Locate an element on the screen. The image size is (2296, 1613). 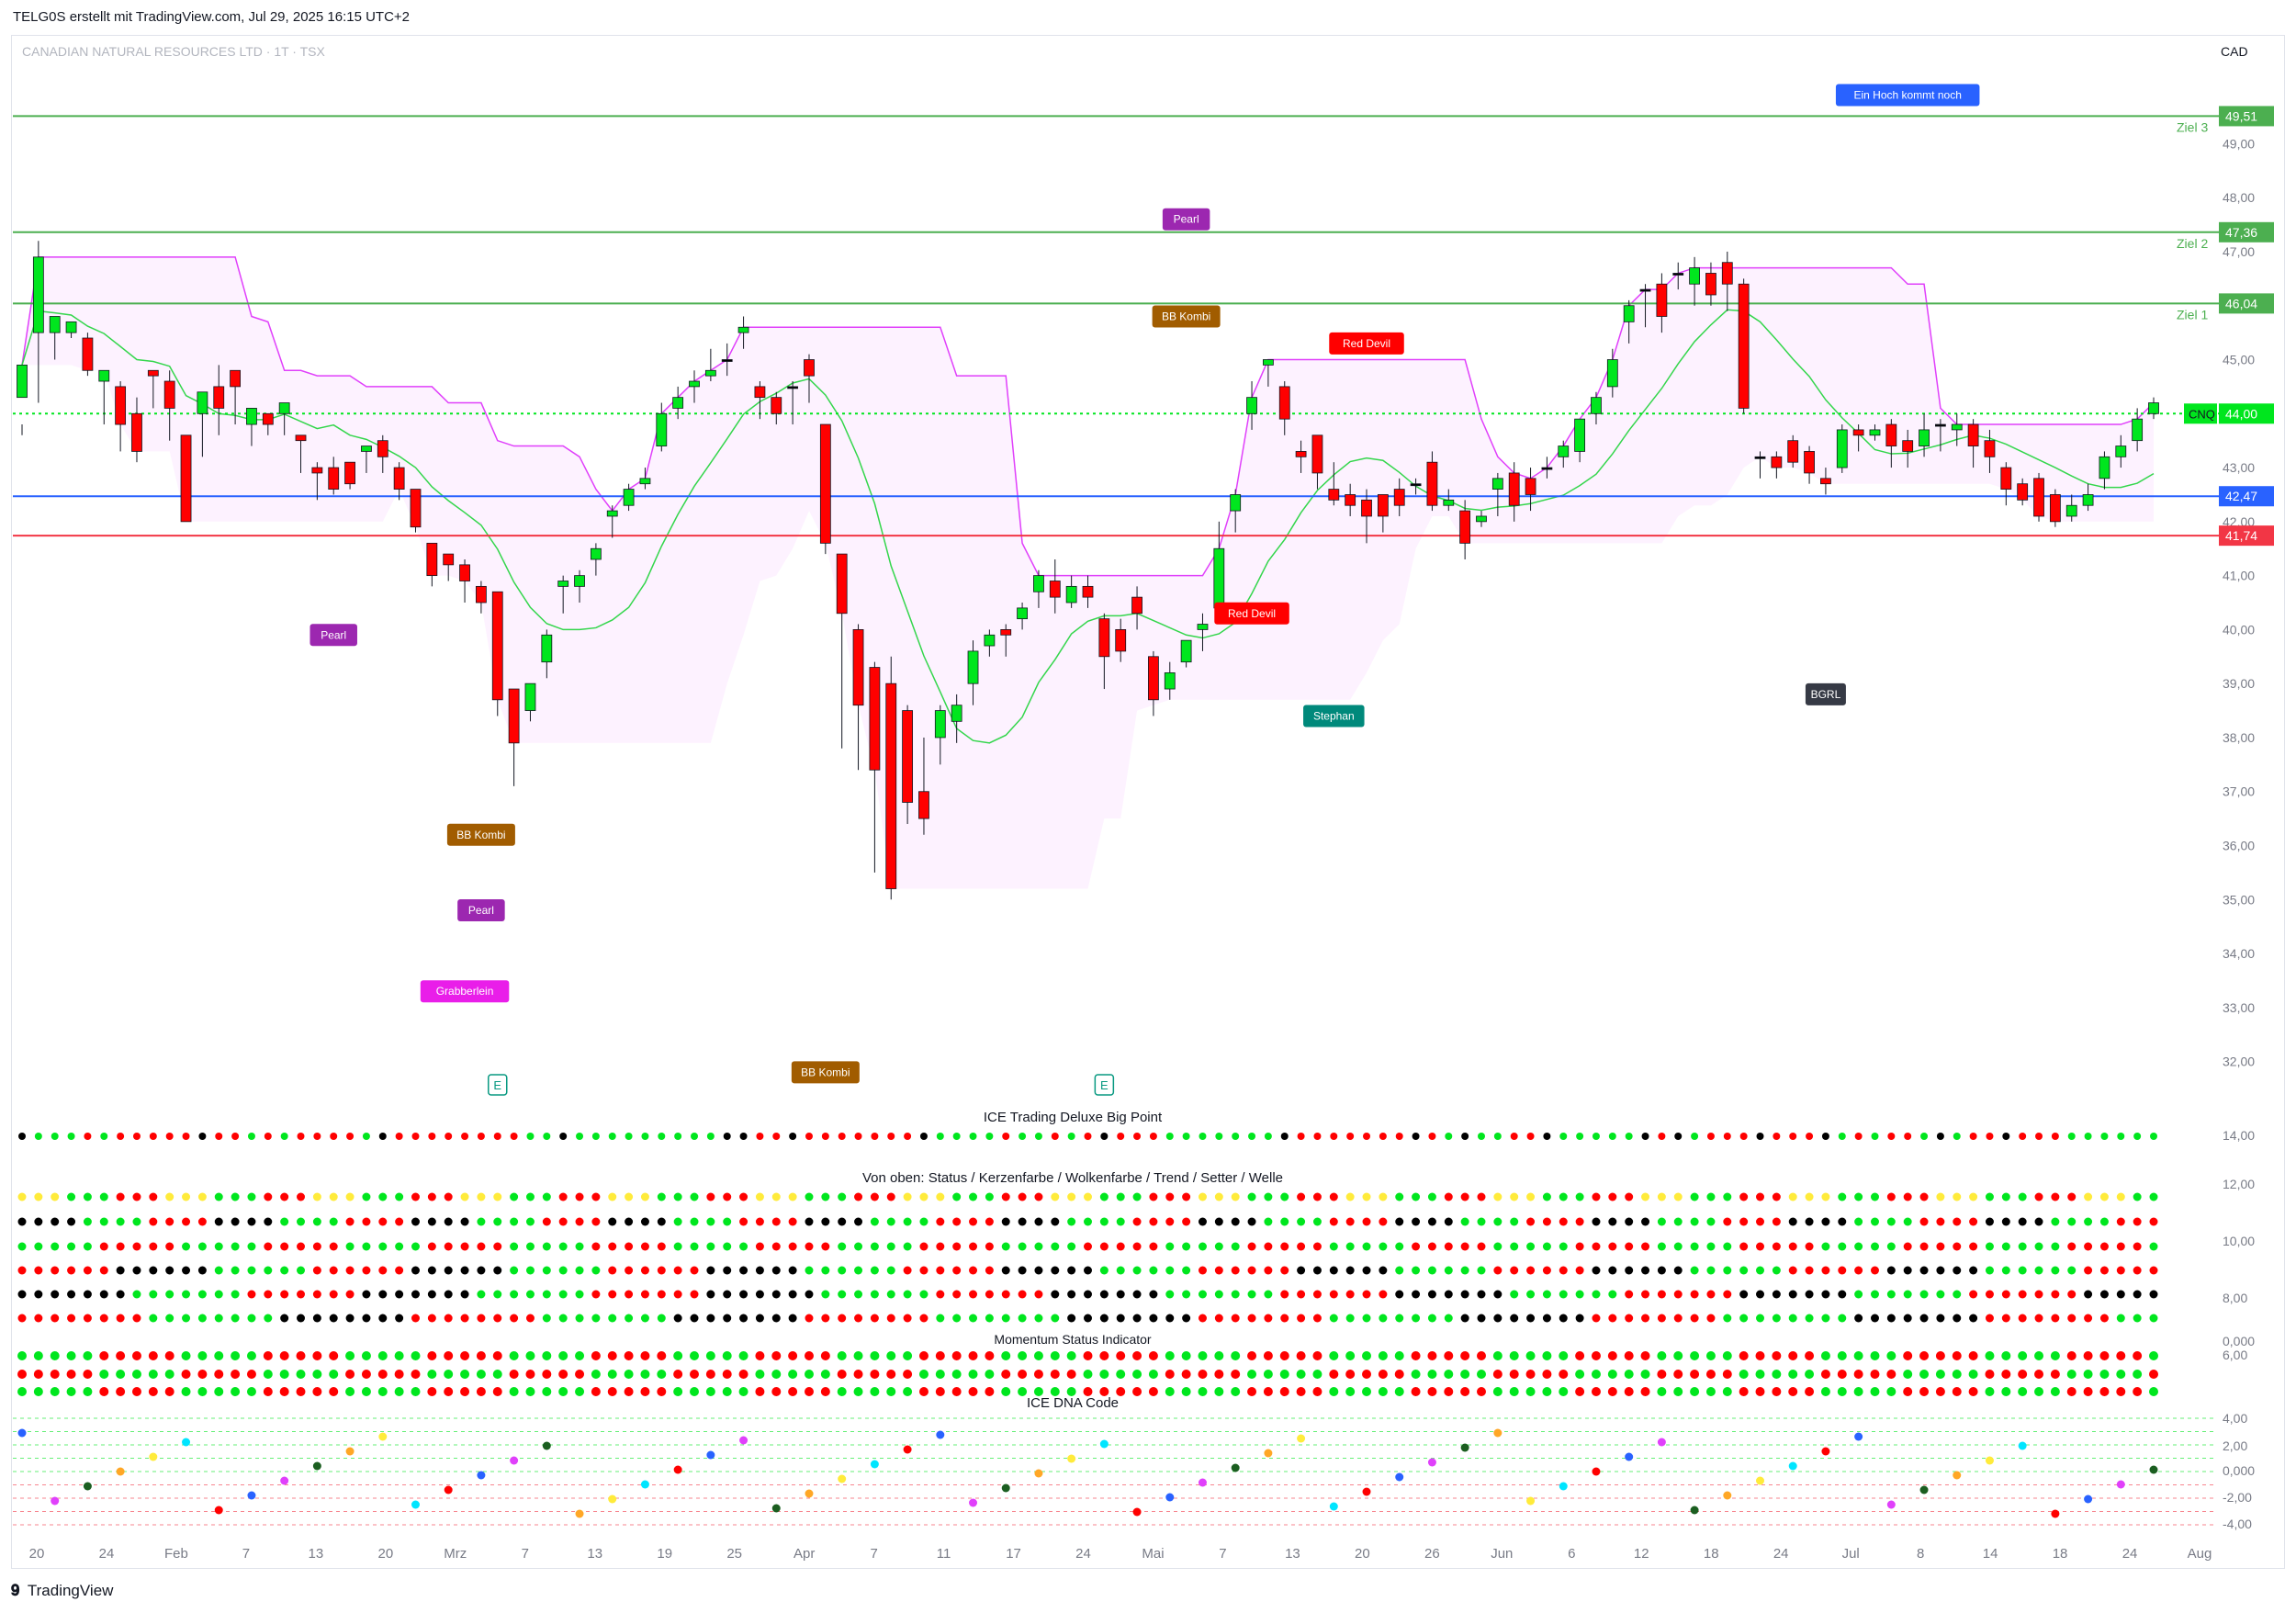
footer-brand: 𝟗 TradingView is located at coordinates (62, 1591).